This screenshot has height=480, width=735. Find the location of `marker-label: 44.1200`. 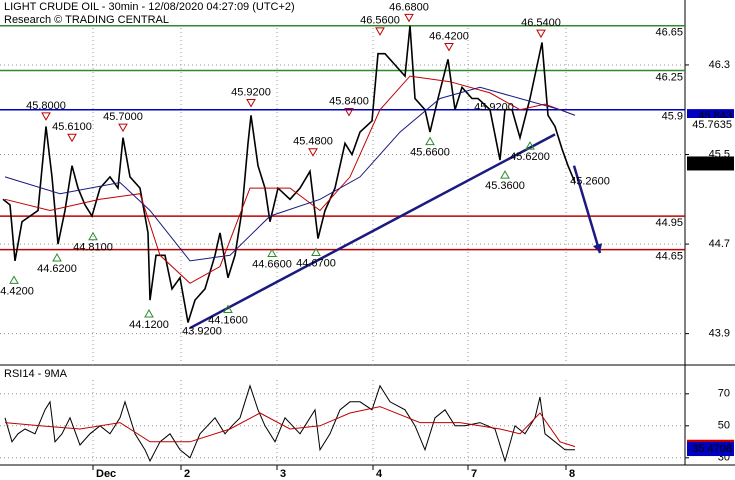

marker-label: 44.1200 is located at coordinates (149, 325).